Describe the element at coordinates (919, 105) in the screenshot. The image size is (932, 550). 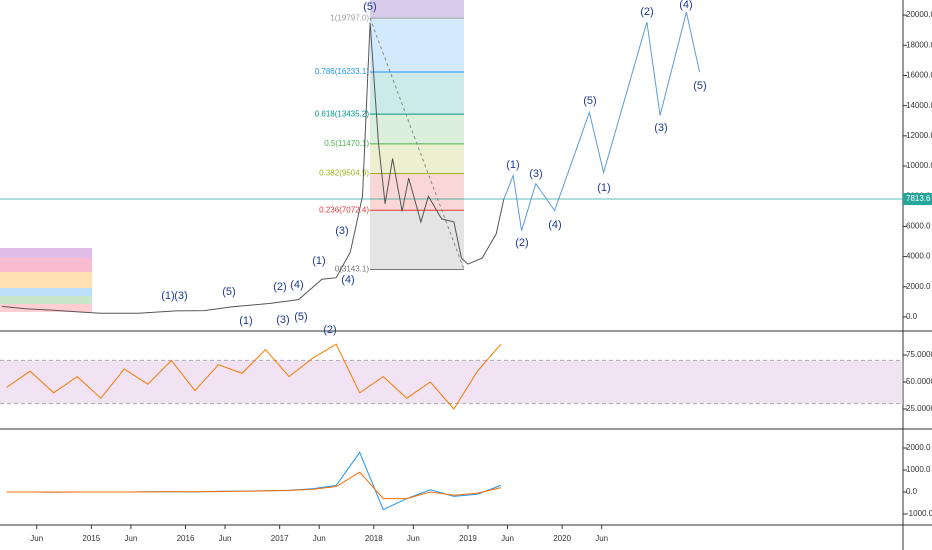
I see `y-tick-label: 14000.0` at that location.